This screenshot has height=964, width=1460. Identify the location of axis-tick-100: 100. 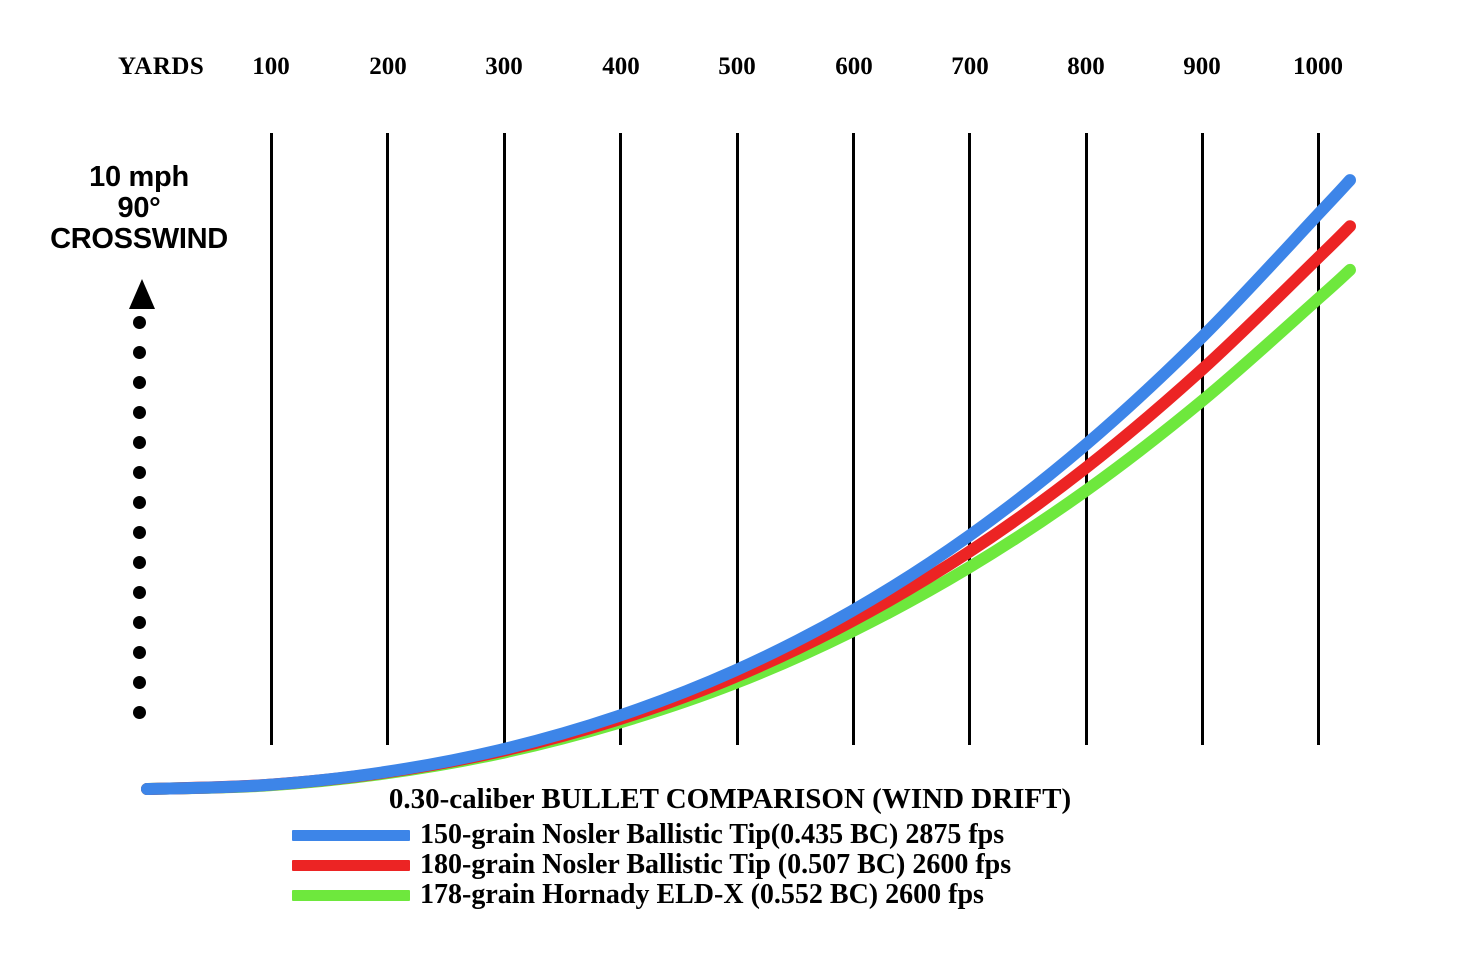
(271, 66).